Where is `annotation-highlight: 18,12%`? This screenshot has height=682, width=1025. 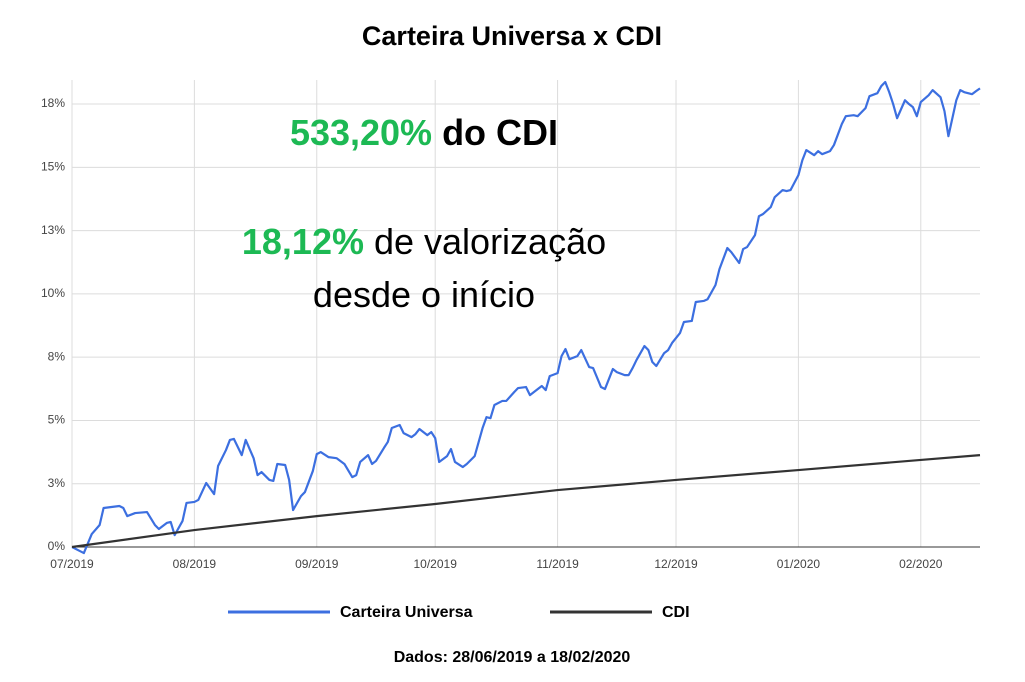 annotation-highlight: 18,12% is located at coordinates (303, 241).